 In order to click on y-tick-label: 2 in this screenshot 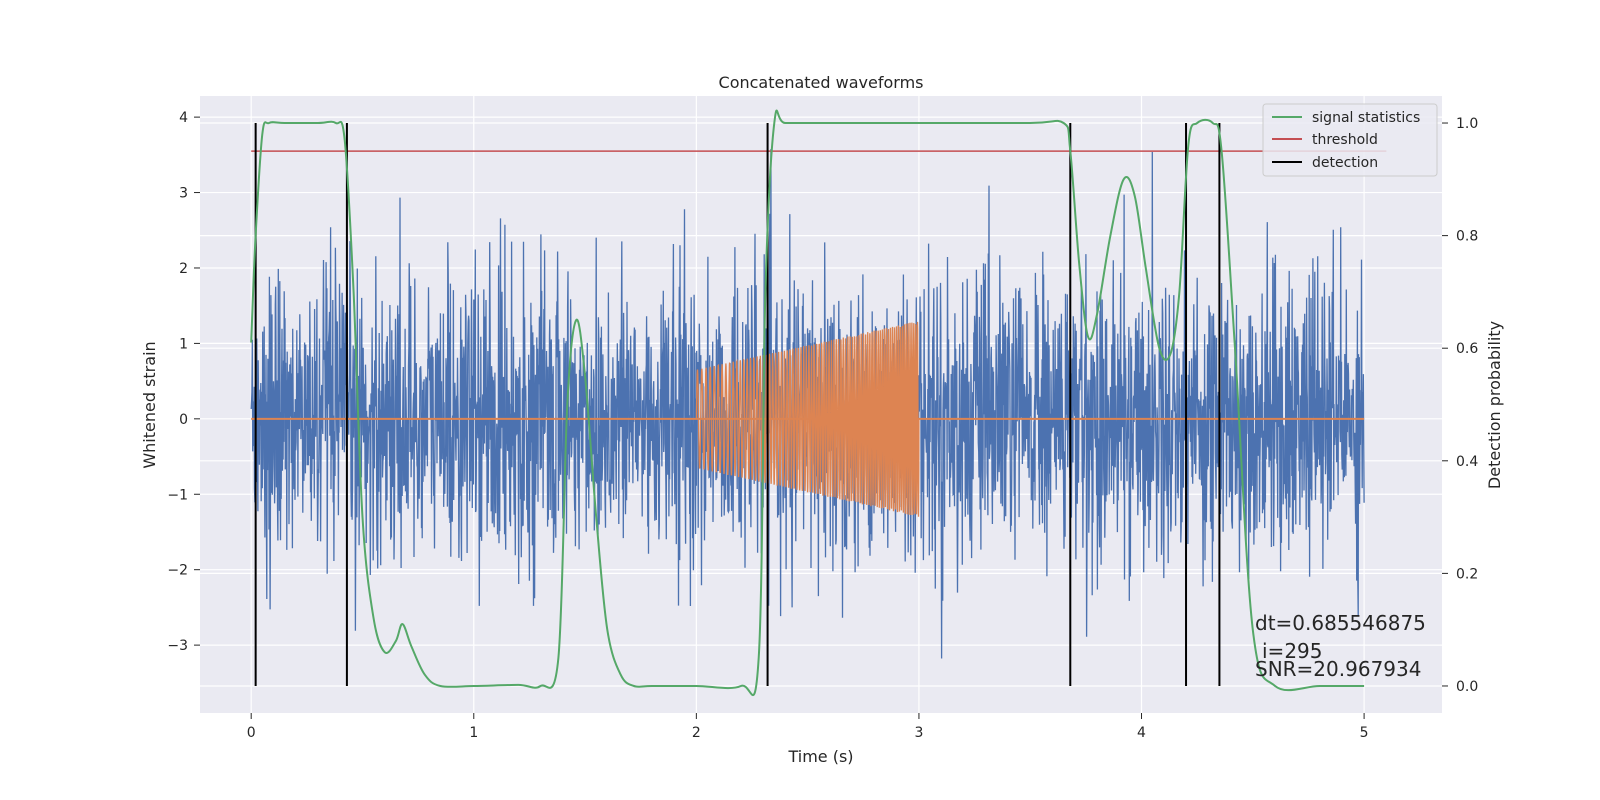, I will do `click(183, 269)`.